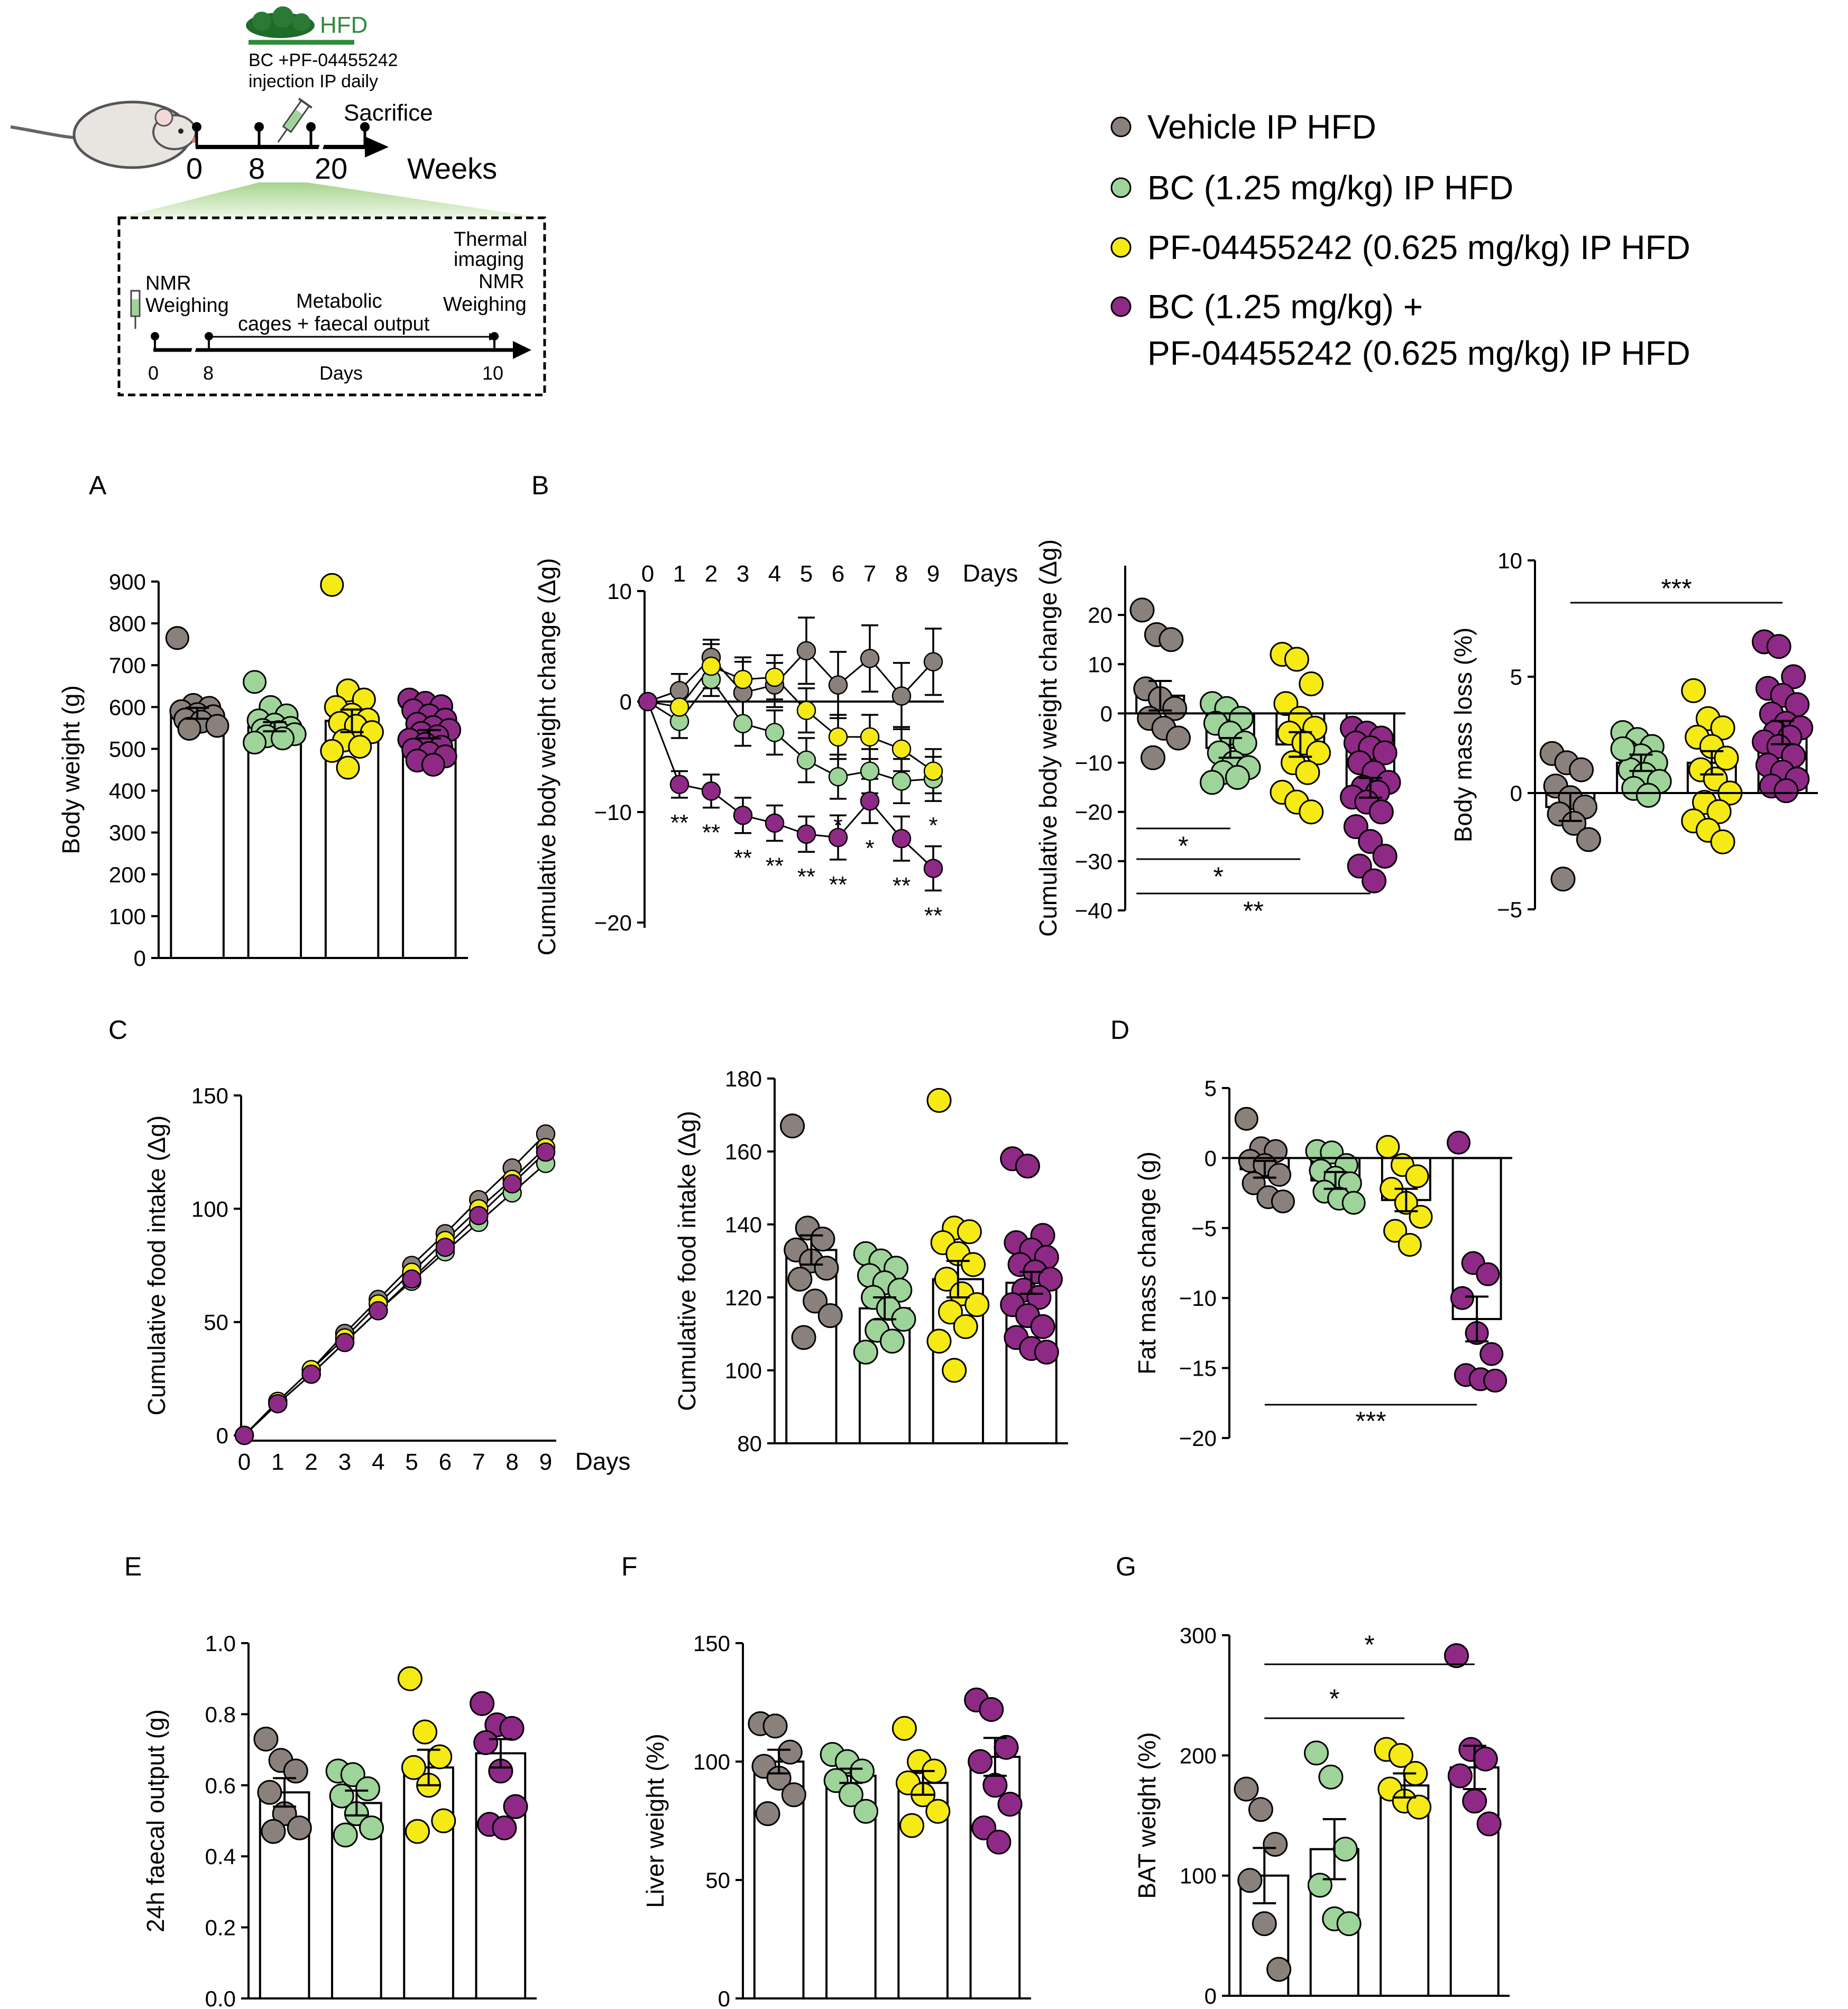 The height and width of the screenshot is (2009, 1848). I want to click on bar-combo, so click(501, 1876).